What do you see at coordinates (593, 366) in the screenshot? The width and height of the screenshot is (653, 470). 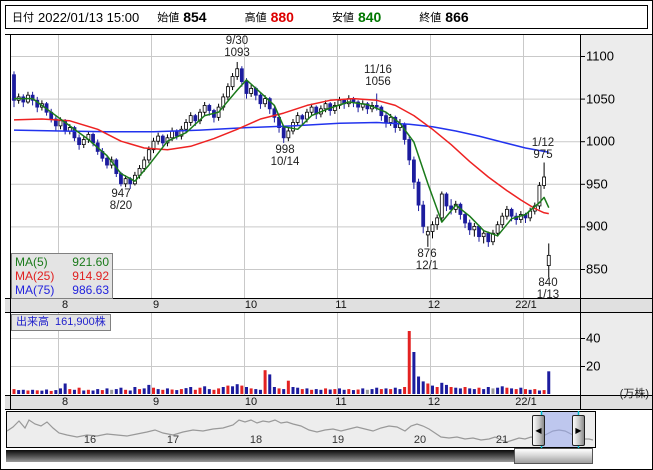 I see `volume-axis-label: 20` at bounding box center [593, 366].